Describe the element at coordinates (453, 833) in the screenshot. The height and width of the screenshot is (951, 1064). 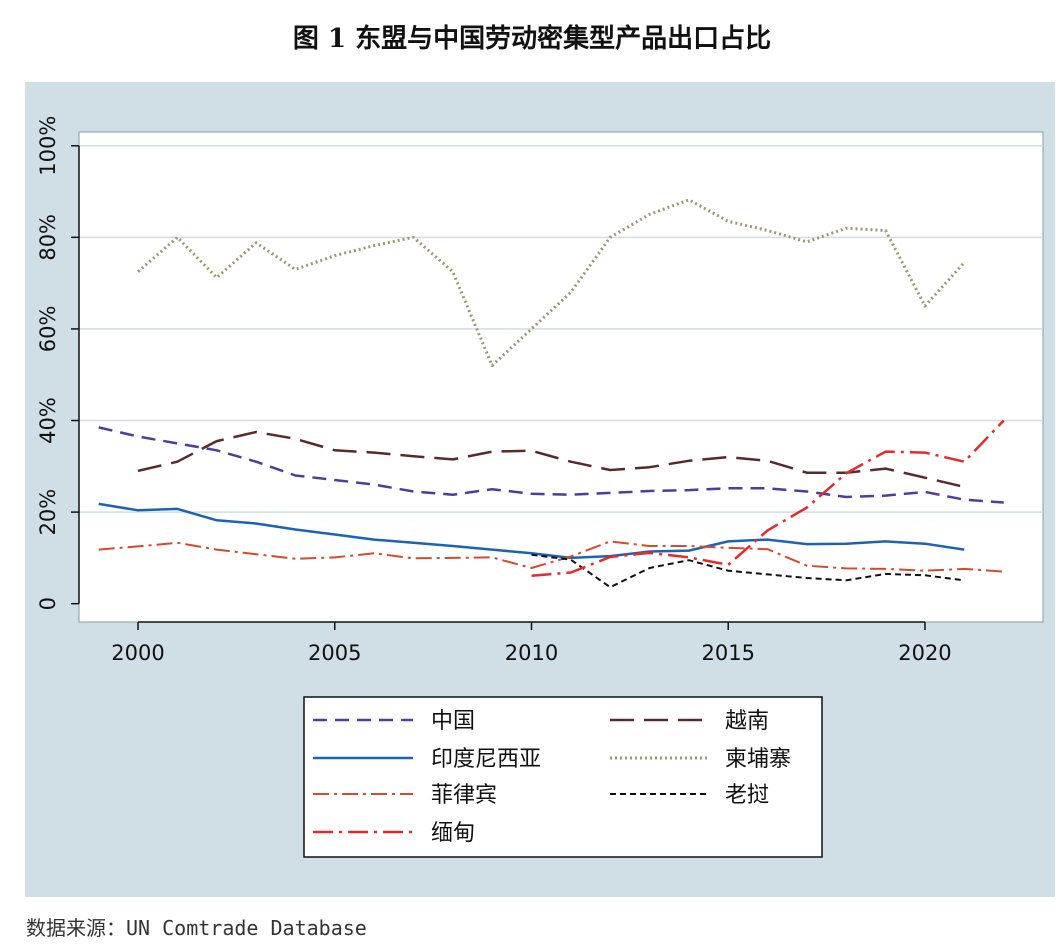
I see `legend-label-6: 缅甸` at that location.